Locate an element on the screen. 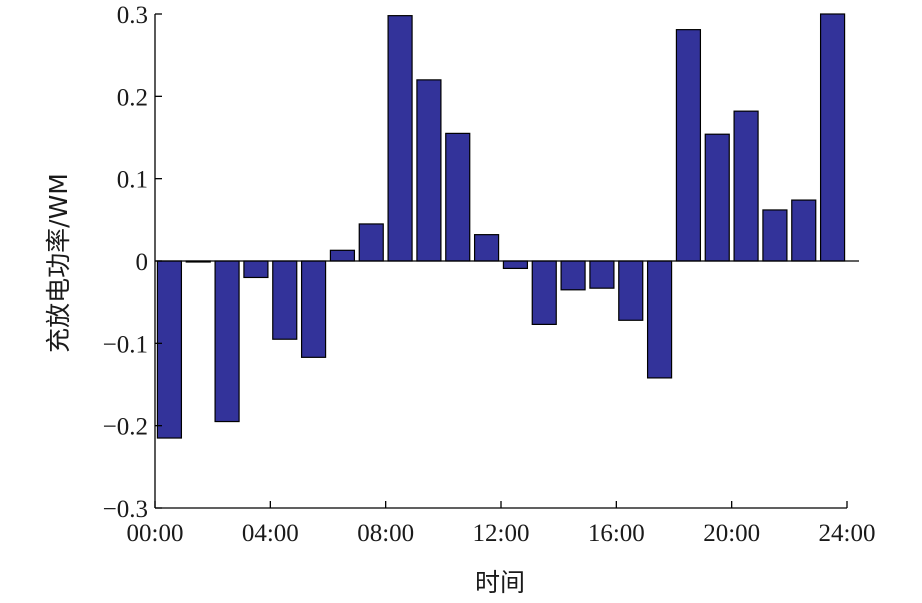 The image size is (922, 603). y-tick-label: −0.3 is located at coordinates (125, 509).